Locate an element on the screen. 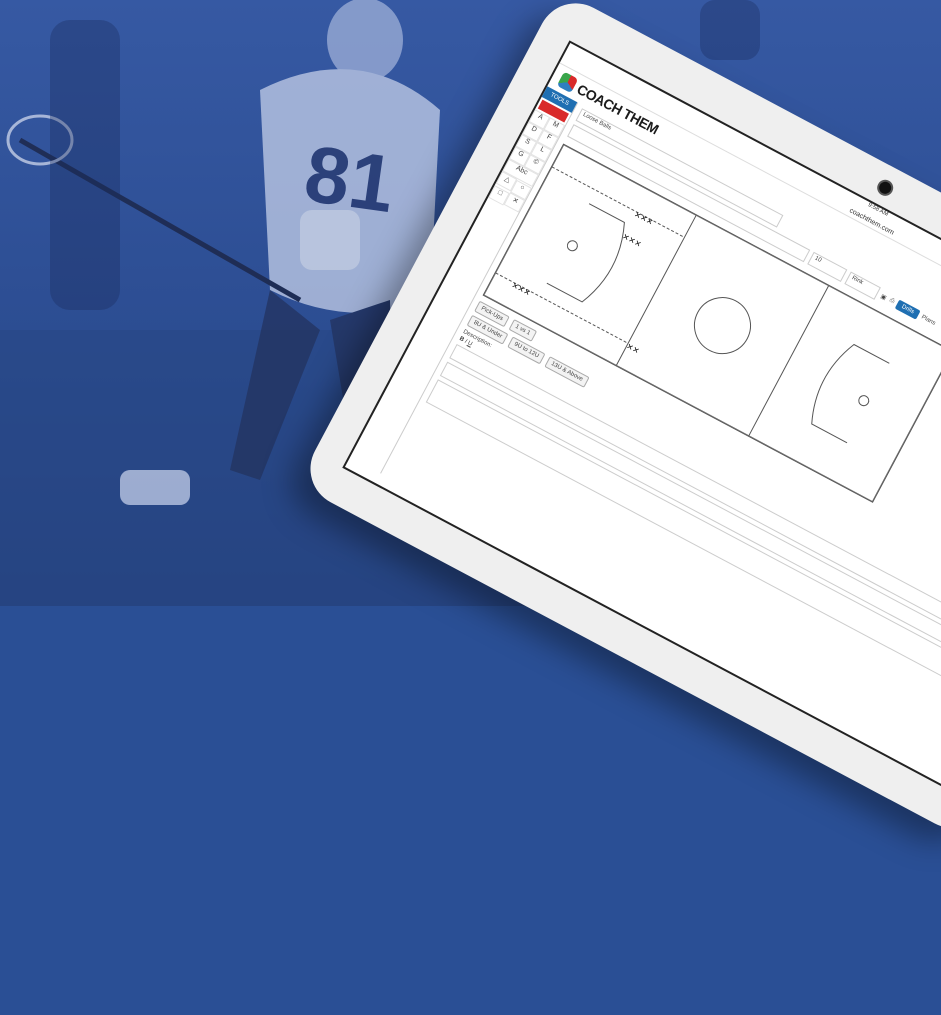 The image size is (941, 1015). tab-drills: Drills is located at coordinates (908, 309).